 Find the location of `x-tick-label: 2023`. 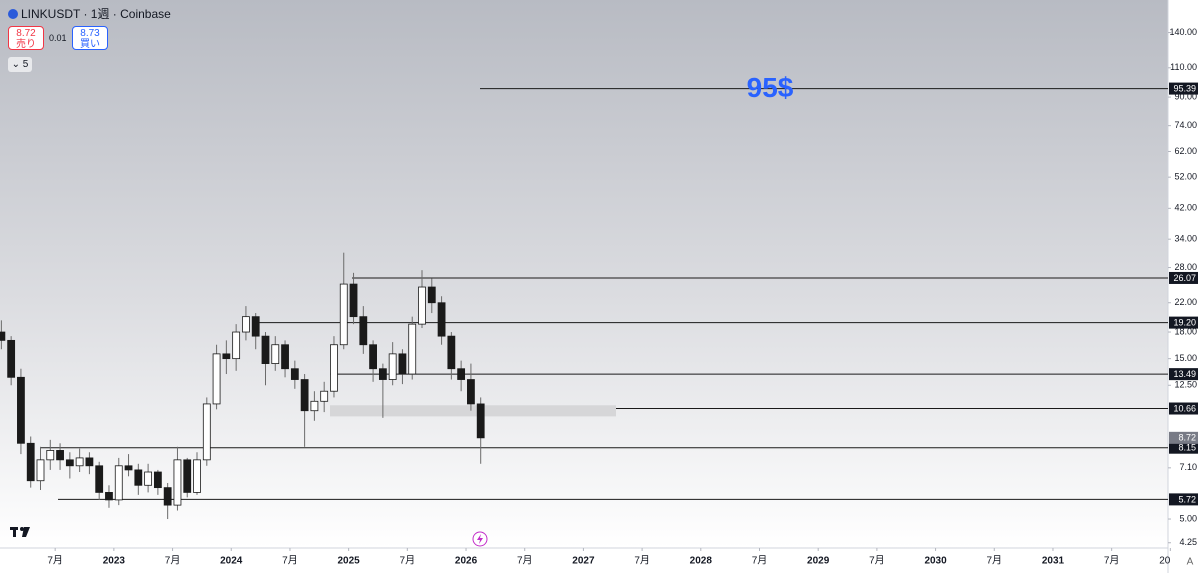

x-tick-label: 2023 is located at coordinates (114, 561).